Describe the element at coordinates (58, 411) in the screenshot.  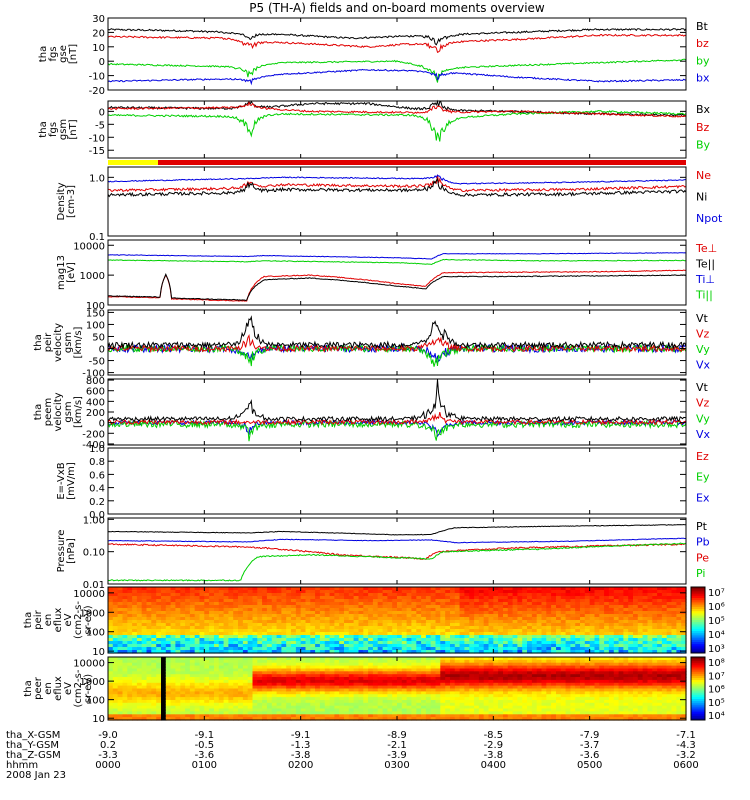
I see `peem-velocity-ylabel-line: velocity` at that location.